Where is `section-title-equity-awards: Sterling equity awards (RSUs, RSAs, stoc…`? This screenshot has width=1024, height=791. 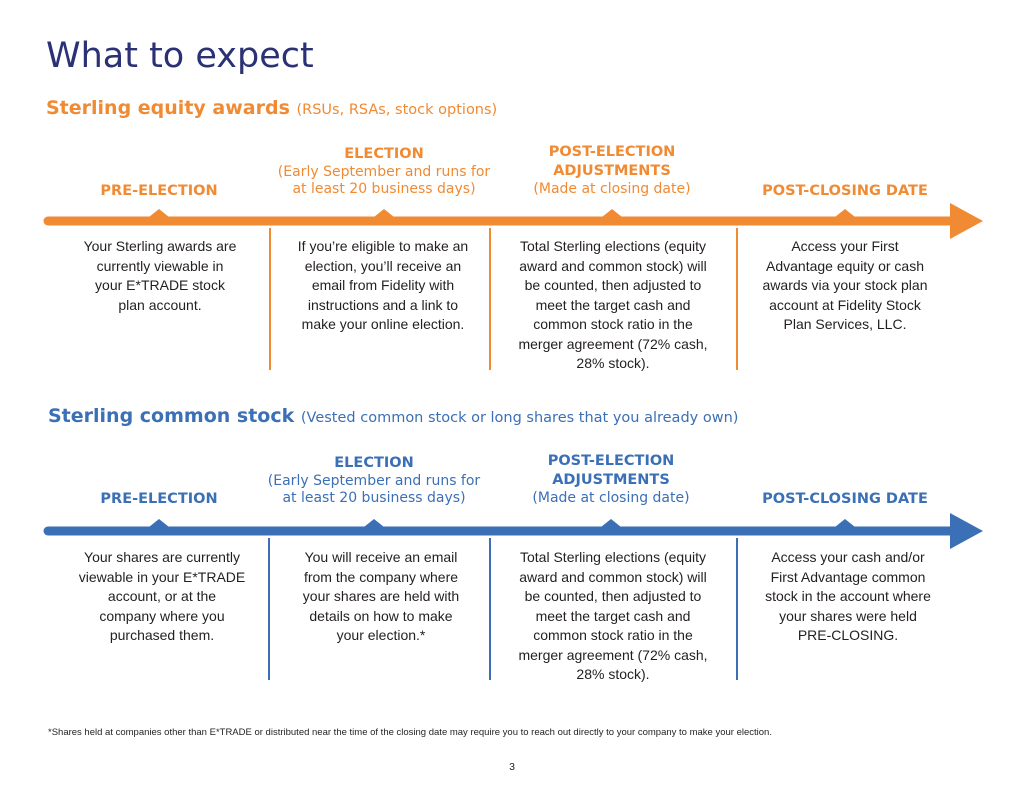
section-title-equity-awards: Sterling equity awards (RSUs, RSAs, stoc… is located at coordinates (271, 108).